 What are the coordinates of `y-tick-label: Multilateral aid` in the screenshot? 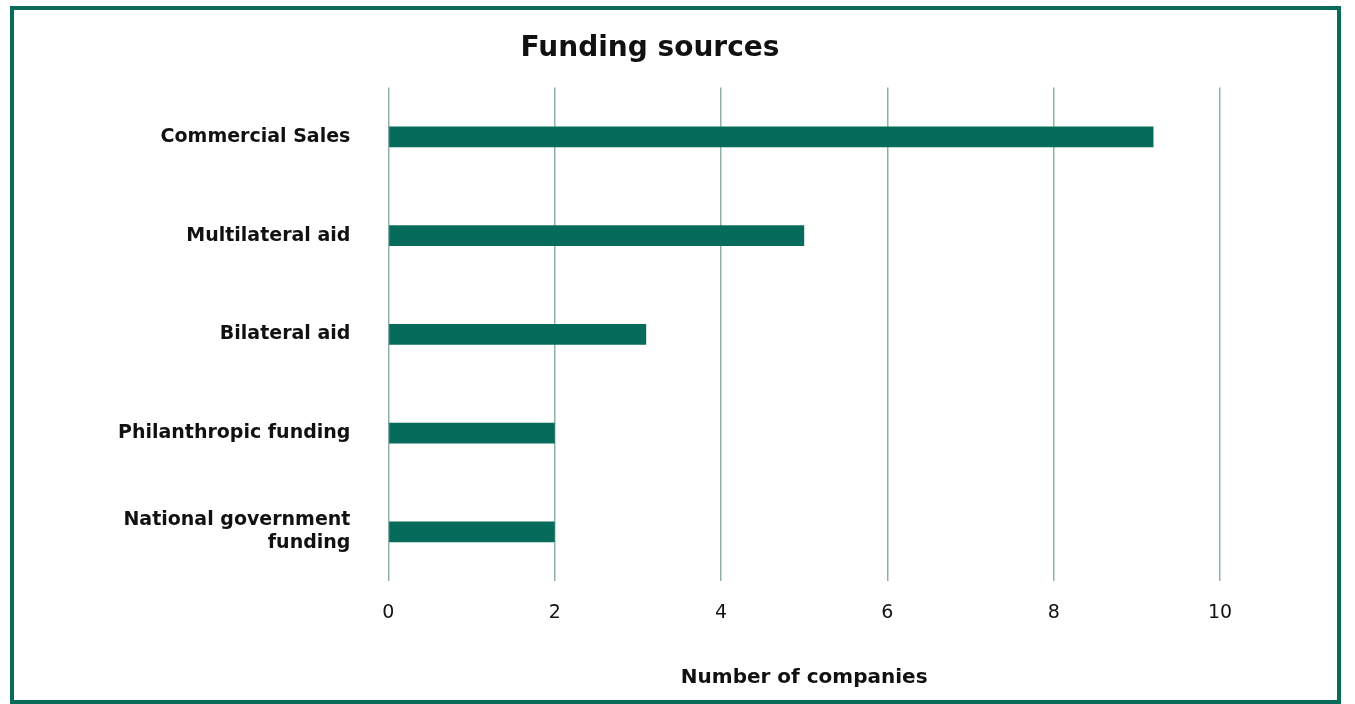 It's located at (268, 233).